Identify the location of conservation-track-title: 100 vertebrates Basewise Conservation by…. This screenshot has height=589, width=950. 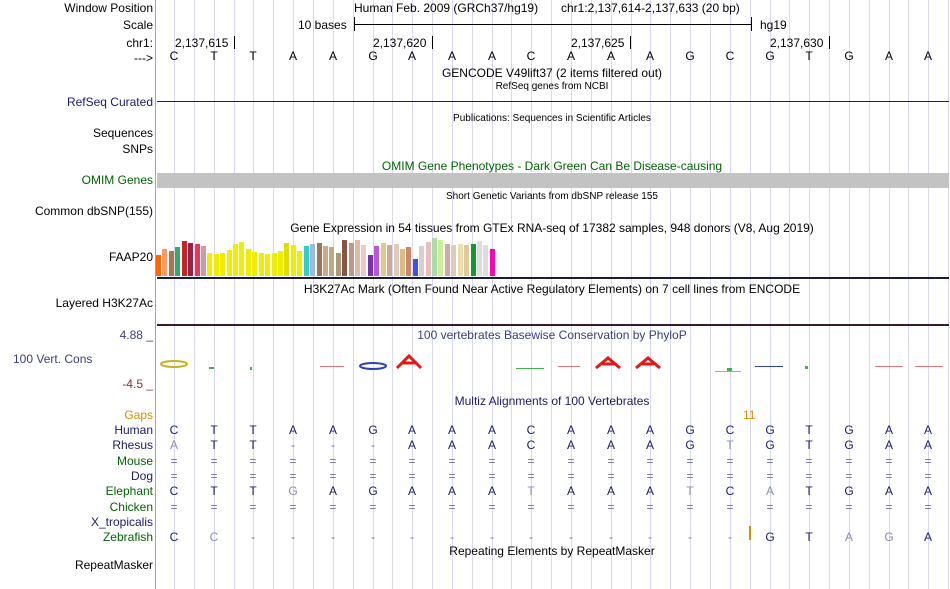
(552, 335).